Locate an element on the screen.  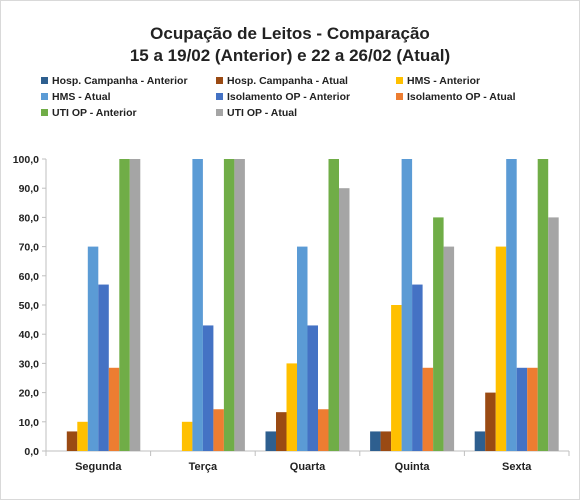
x-tick-label: Quinta is located at coordinates (413, 467).